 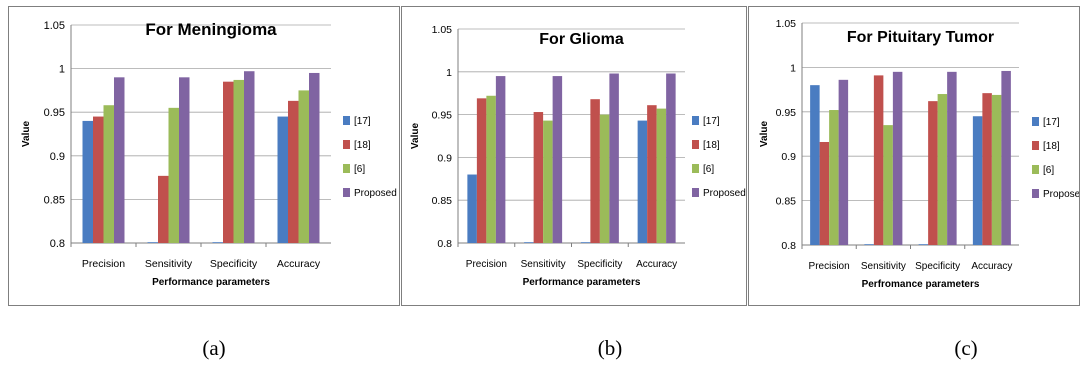 What do you see at coordinates (211, 29) in the screenshot?
I see `chart-title: For Meningioma` at bounding box center [211, 29].